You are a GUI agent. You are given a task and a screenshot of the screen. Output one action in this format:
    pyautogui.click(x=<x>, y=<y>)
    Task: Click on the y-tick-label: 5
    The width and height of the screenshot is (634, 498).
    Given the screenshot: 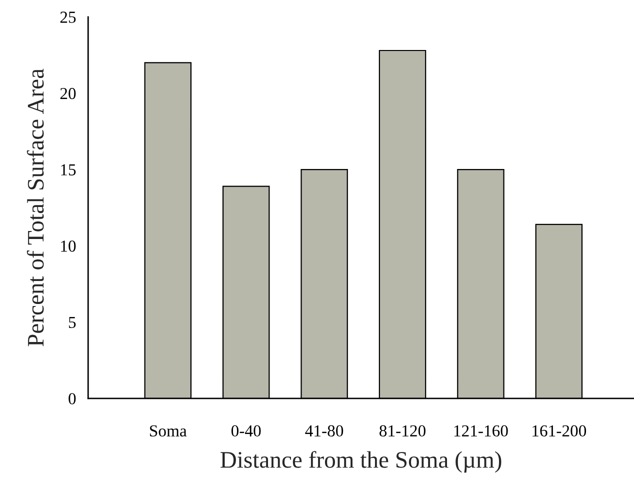 What is the action you would take?
    pyautogui.click(x=72, y=322)
    